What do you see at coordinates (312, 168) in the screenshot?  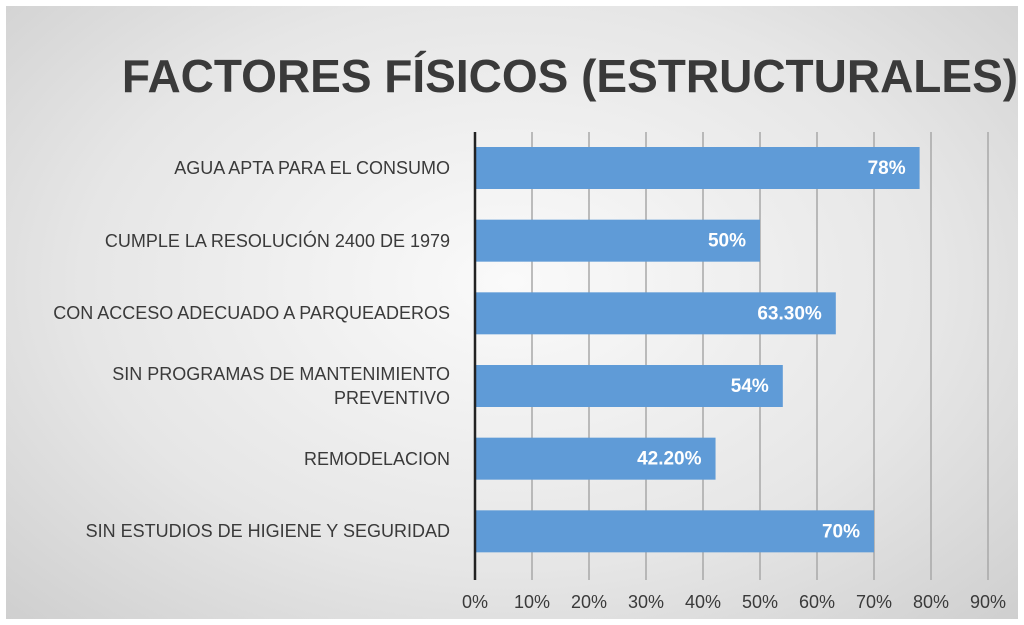 I see `y-tick-label: AGUA APTA PARA EL CONSUMO` at bounding box center [312, 168].